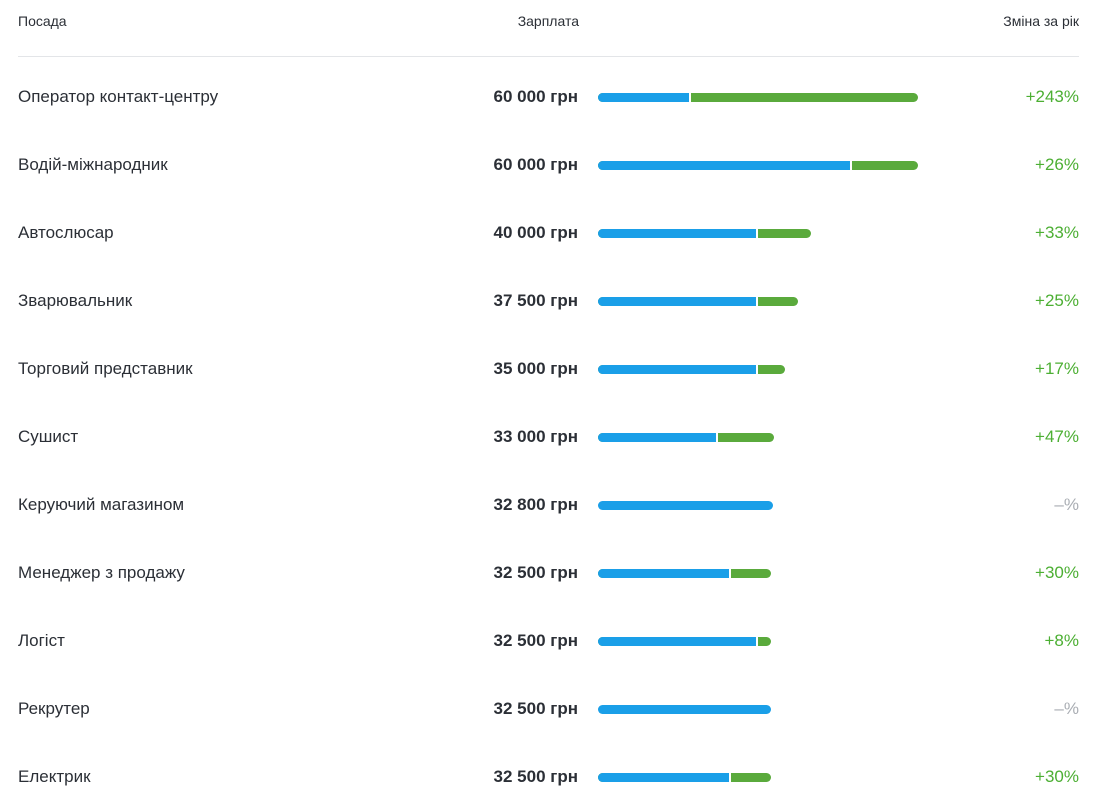 The width and height of the screenshot is (1100, 802). Describe the element at coordinates (1057, 232) in the screenshot. I see `change-label: +33%` at that location.